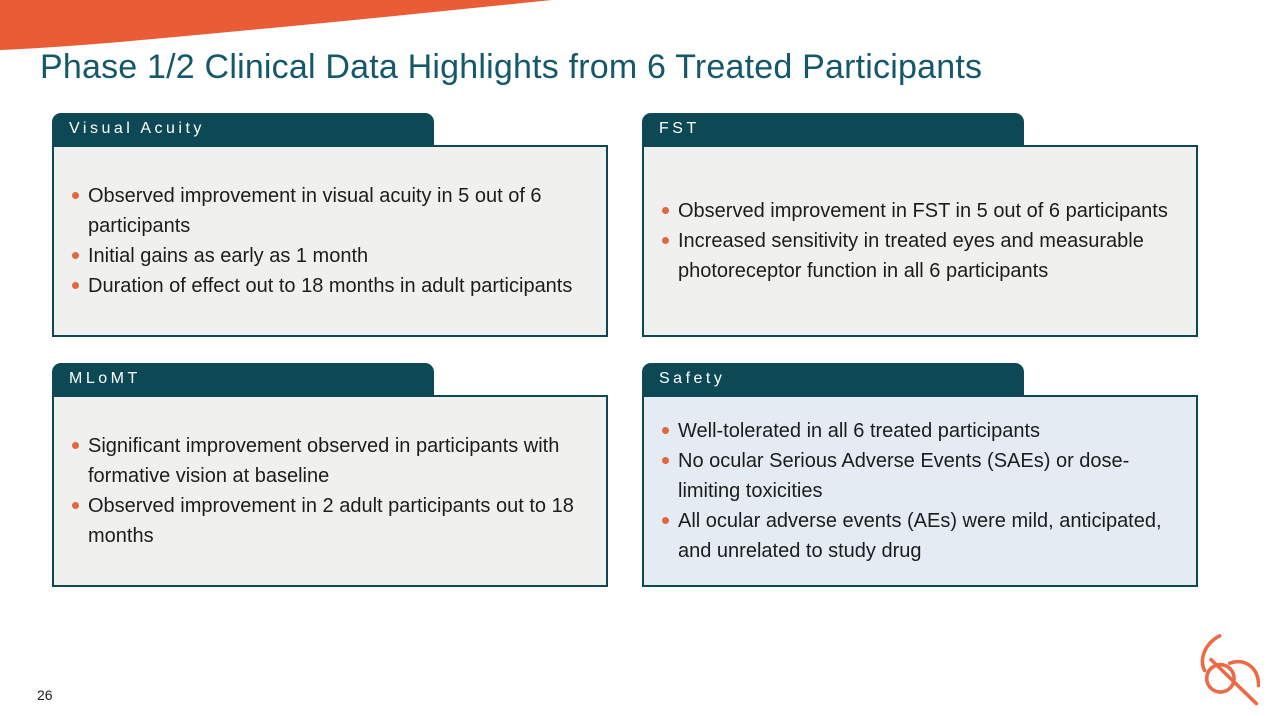 This screenshot has width=1274, height=716. Describe the element at coordinates (243, 129) in the screenshot. I see `panel-visual-acuity-tab: Visual Acuity` at that location.